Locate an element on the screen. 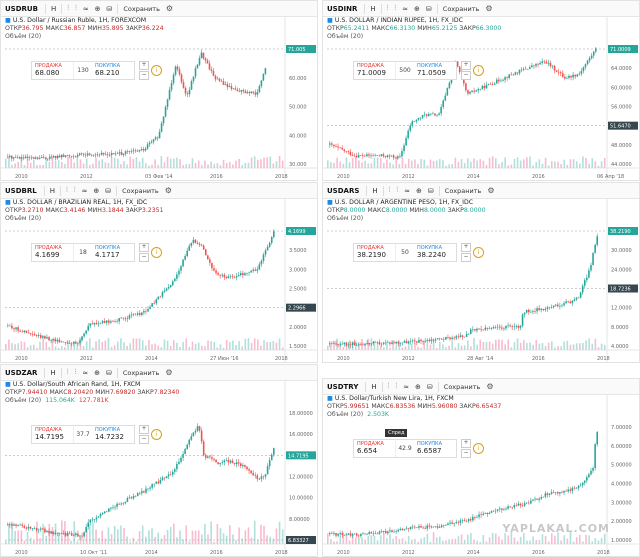 Image resolution: width=640 pixels, height=557 pixels. symbol-label: USDBRL is located at coordinates (21, 190).